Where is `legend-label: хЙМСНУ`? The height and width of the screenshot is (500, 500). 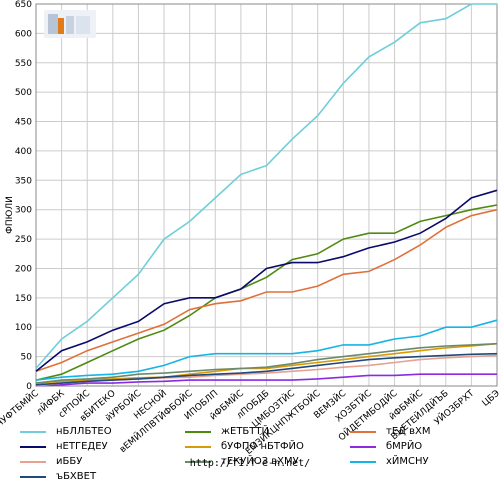
legend-label: хЙМСНУ is located at coordinates (407, 461).